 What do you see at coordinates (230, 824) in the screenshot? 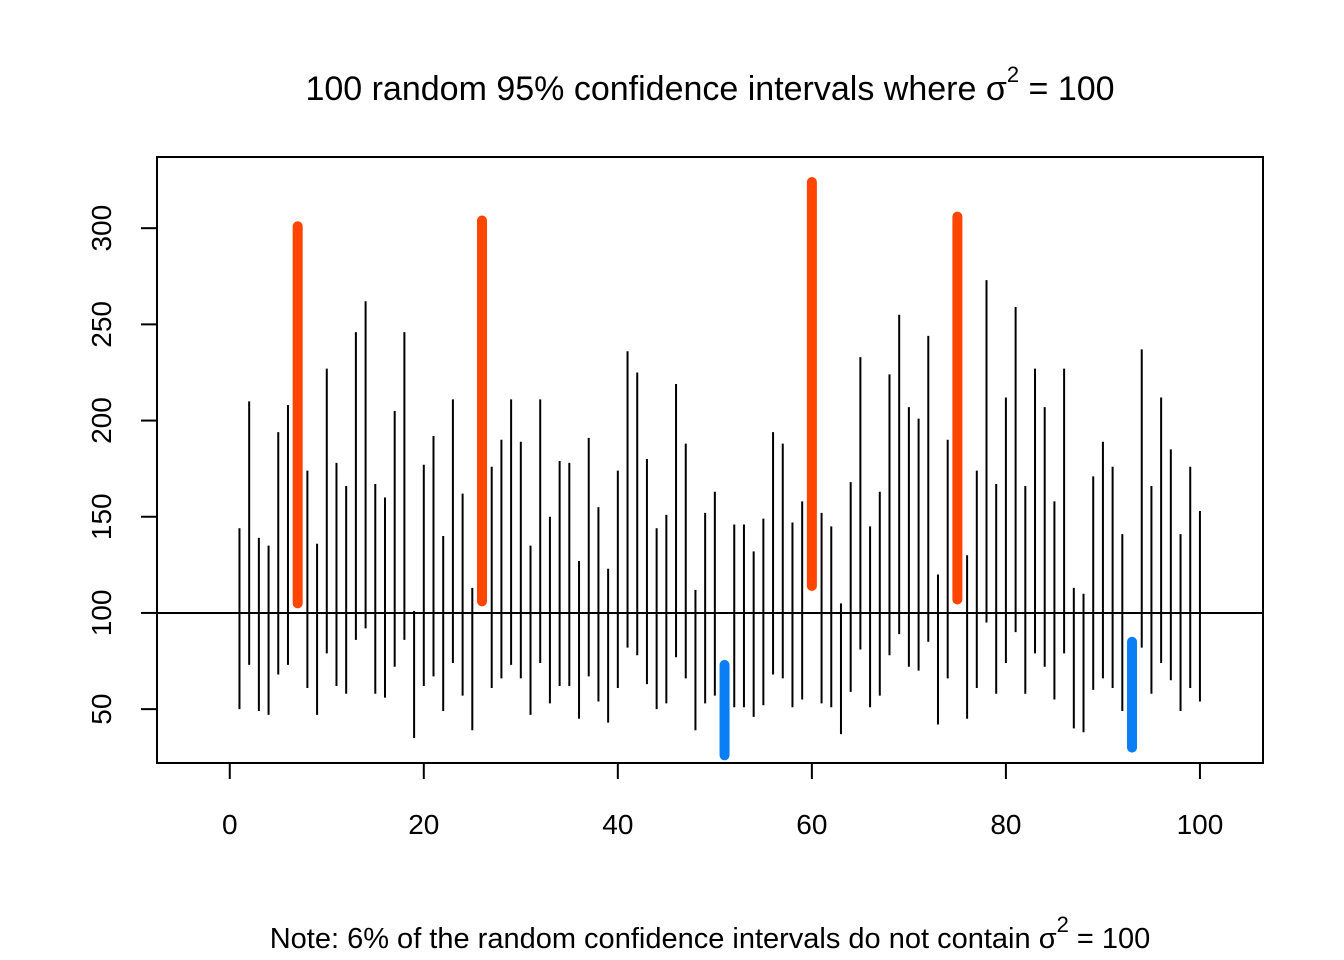
I see `x-tick-label: 0` at bounding box center [230, 824].